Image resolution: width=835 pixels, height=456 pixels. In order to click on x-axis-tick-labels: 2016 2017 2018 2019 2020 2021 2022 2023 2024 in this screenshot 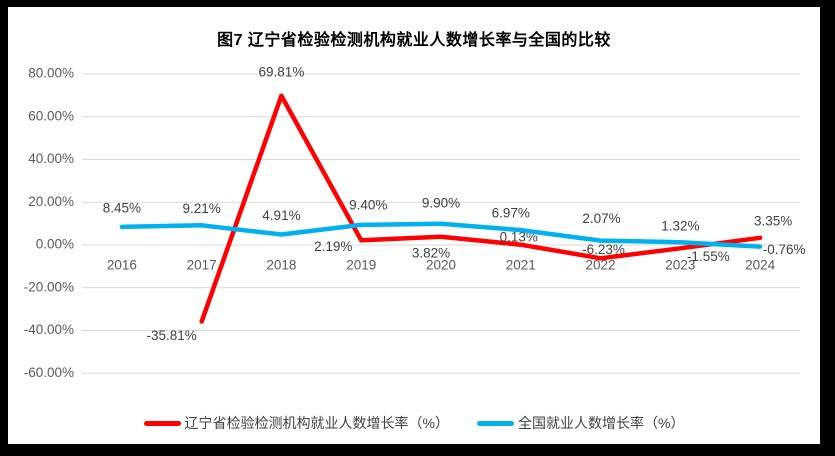, I will do `click(441, 265)`.